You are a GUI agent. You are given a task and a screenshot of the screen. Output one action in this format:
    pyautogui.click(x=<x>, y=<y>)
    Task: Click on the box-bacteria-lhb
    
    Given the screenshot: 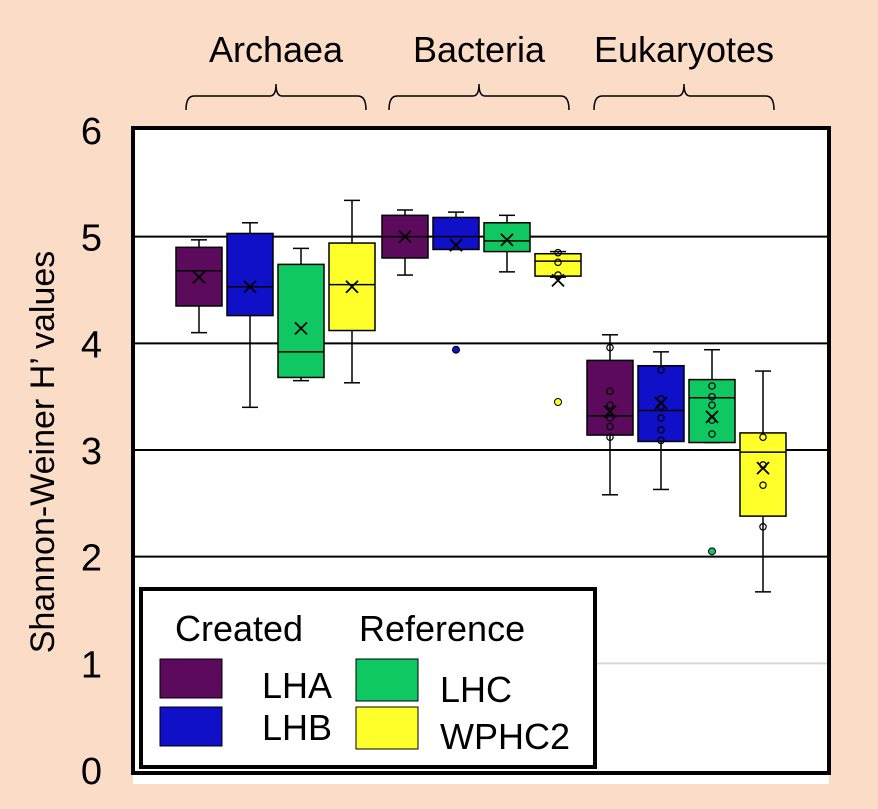 What is the action you would take?
    pyautogui.click(x=456, y=282)
    